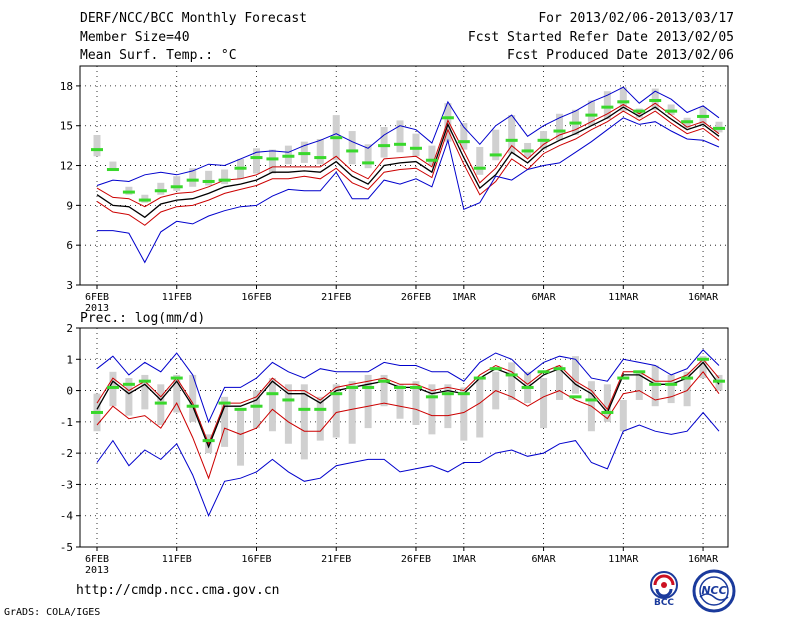 This screenshot has width=800, height=620. Describe the element at coordinates (66, 166) in the screenshot. I see `y-tick-label: 12` at that location.